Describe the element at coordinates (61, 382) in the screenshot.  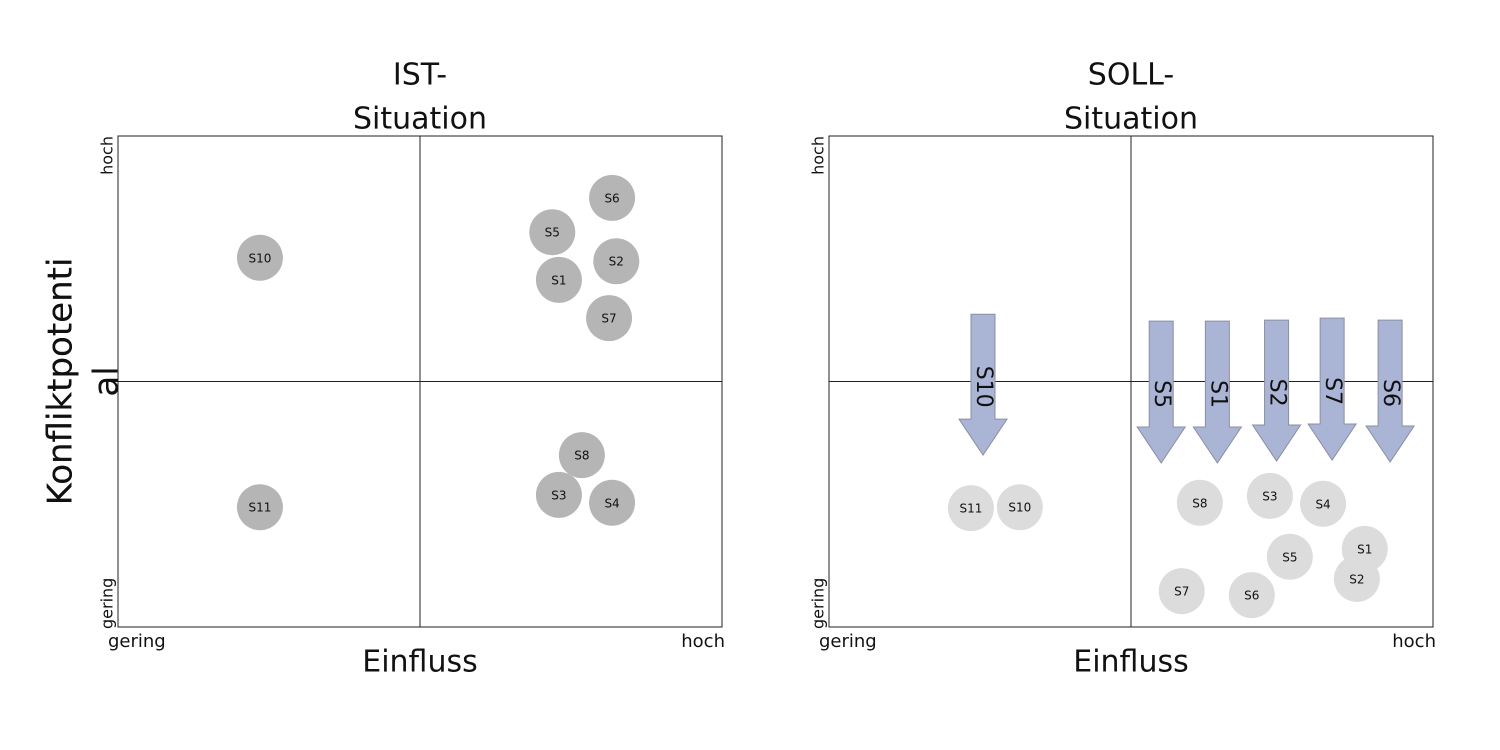
I see `y-axis-label: Konfliktpotenti` at that location.